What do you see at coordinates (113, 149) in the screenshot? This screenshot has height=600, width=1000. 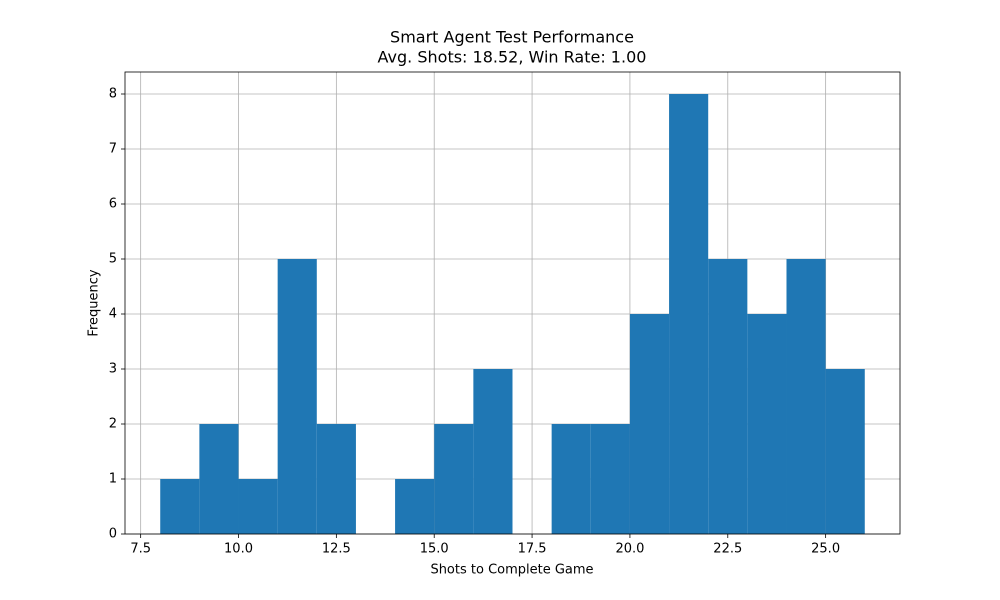 I see `y-tick-label: 7` at bounding box center [113, 149].